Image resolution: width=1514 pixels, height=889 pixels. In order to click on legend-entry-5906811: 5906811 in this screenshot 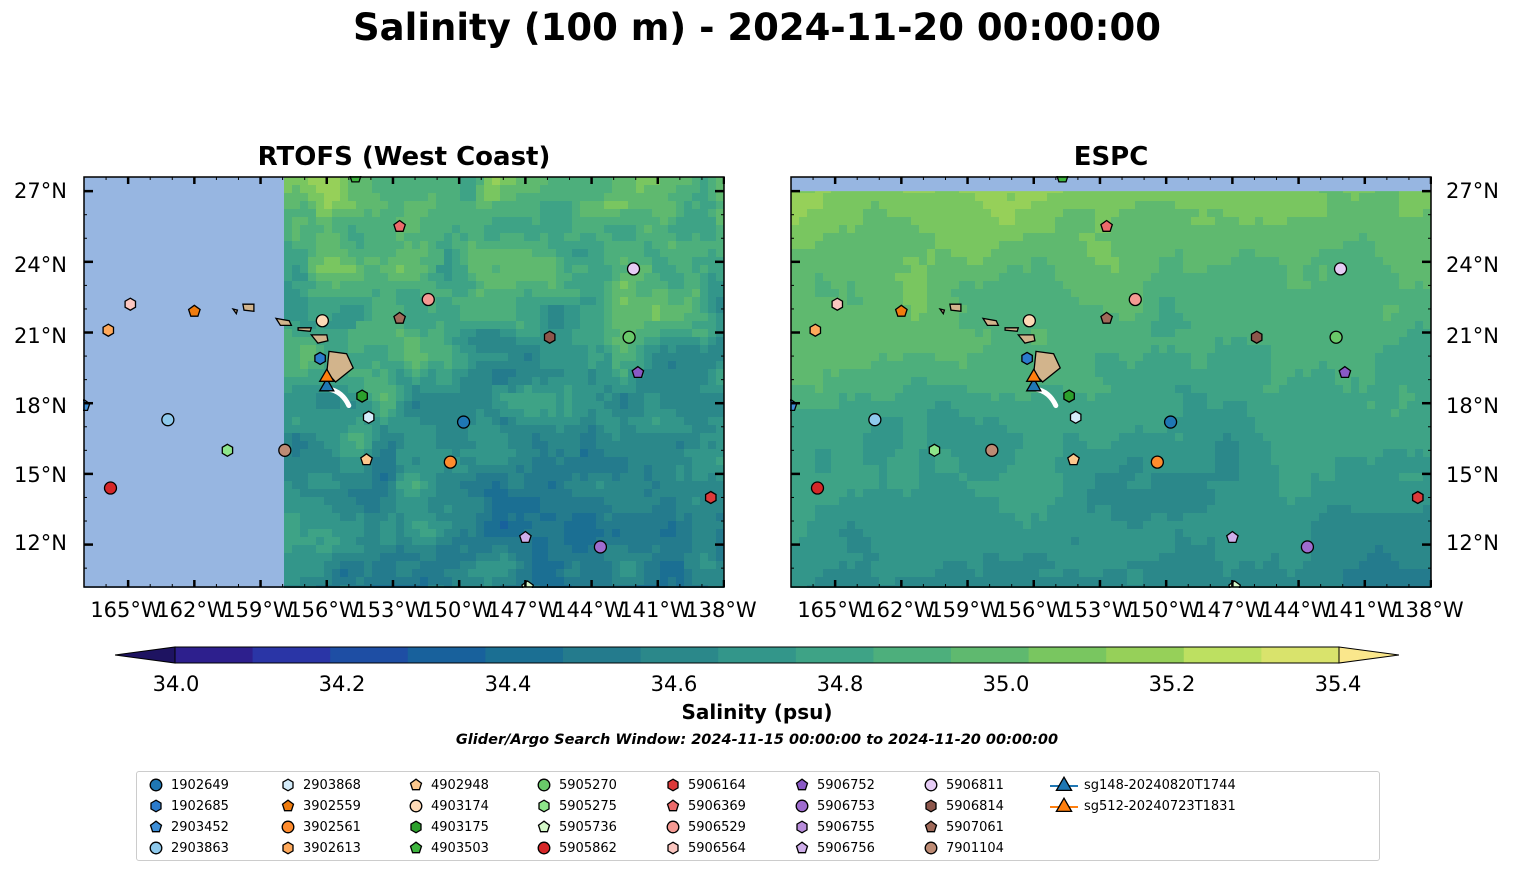, I will do `click(963, 785)`.